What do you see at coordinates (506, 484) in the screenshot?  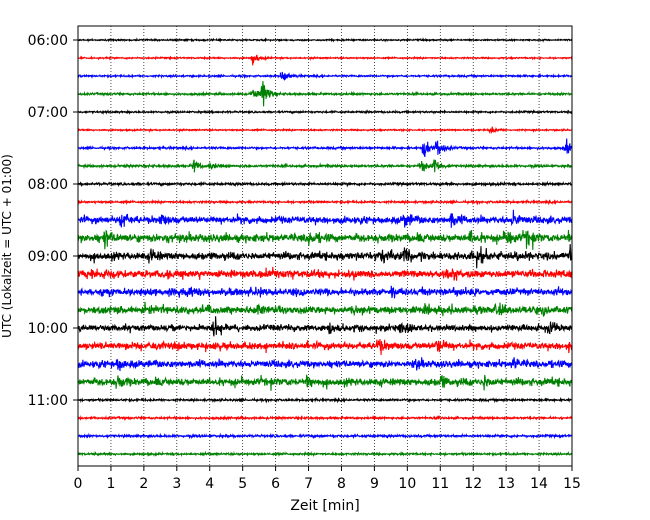 I see `x-tick-label: 13` at bounding box center [506, 484].